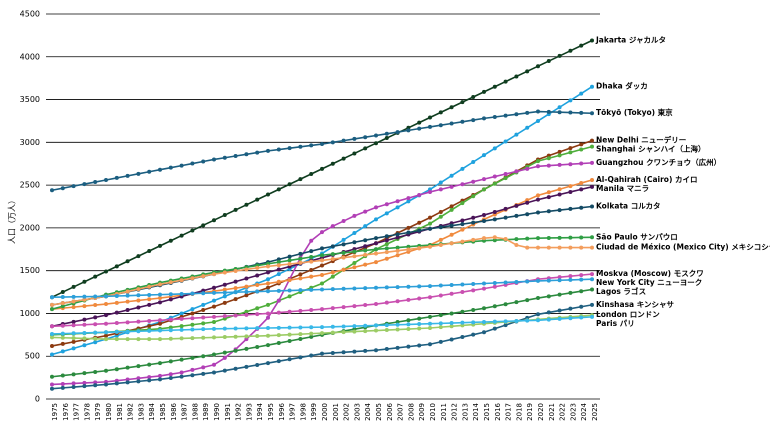 The height and width of the screenshot is (422, 770). Describe the element at coordinates (465, 412) in the screenshot. I see `x-tick-label: 2013` at that location.